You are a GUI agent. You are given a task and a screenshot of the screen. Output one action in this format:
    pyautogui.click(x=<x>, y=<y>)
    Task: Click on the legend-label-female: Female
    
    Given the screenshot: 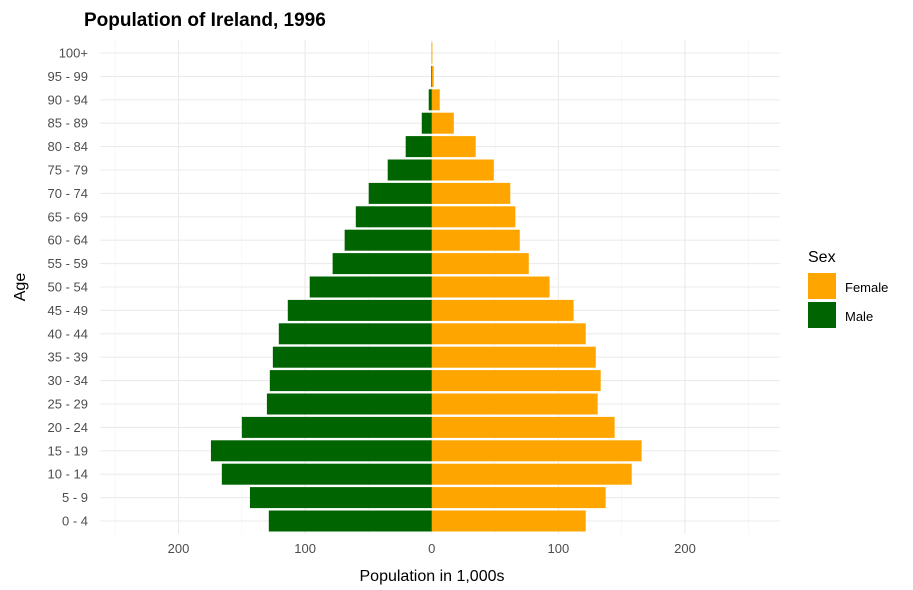 What is the action you would take?
    pyautogui.click(x=866, y=287)
    